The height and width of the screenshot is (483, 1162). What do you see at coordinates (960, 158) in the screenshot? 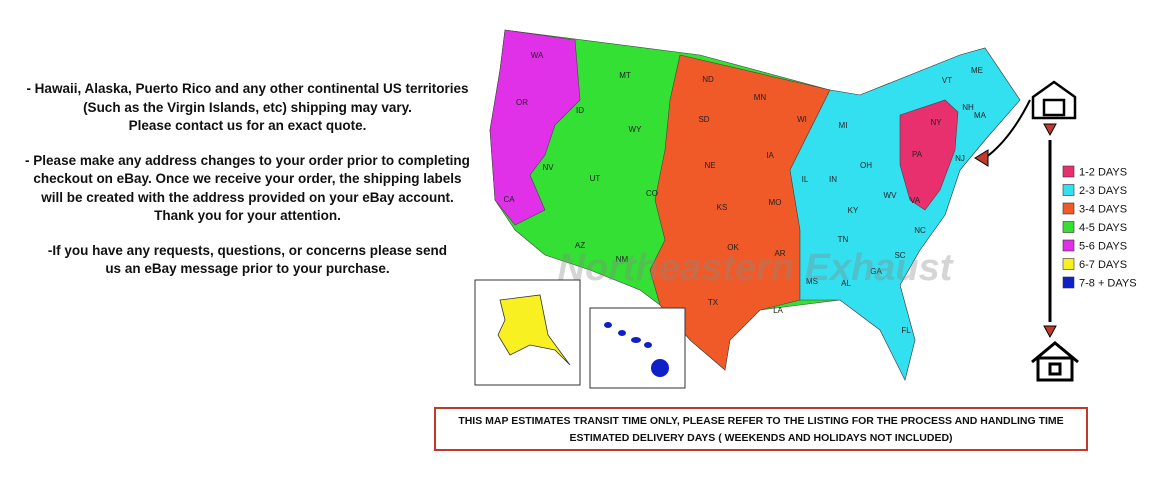
I see `state-label: NJ` at bounding box center [960, 158].